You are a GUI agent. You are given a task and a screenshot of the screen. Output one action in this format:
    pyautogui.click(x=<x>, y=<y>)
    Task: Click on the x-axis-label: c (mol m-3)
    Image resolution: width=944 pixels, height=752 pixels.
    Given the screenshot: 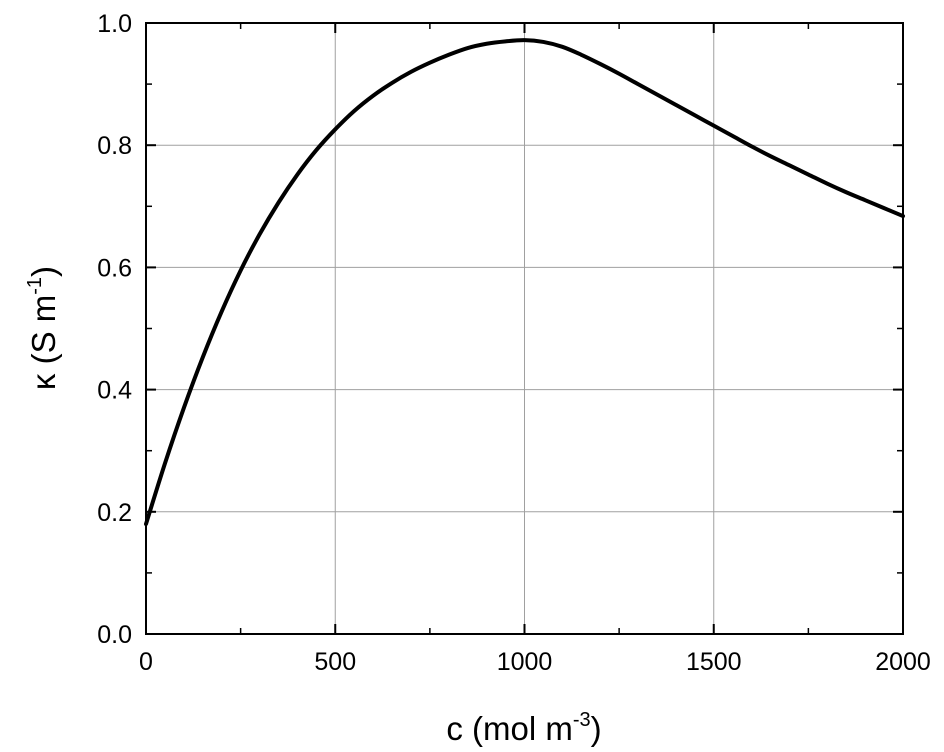 What is the action you would take?
    pyautogui.click(x=523, y=728)
    